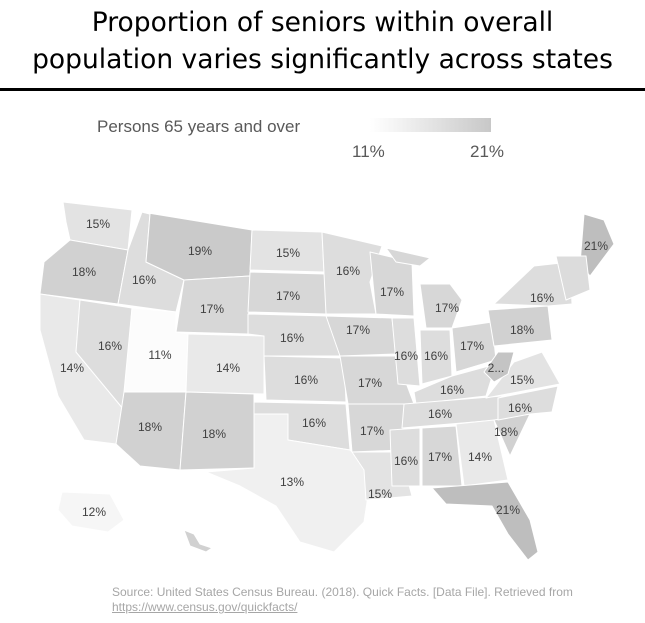 This screenshot has width=645, height=623. What do you see at coordinates (288, 253) in the screenshot?
I see `state-label-nd: 15%` at bounding box center [288, 253].